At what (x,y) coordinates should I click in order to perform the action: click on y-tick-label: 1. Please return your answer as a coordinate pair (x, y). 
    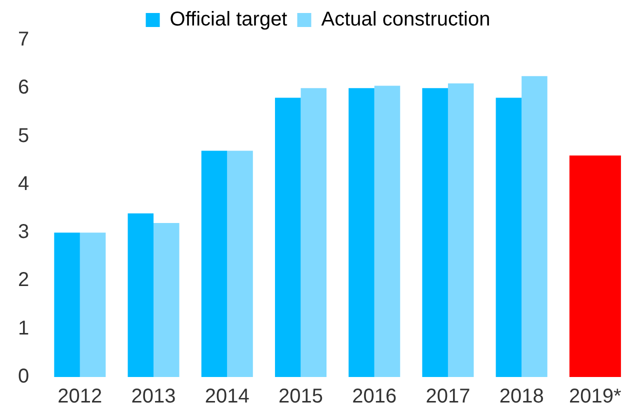
    Looking at the image, I should click on (24, 328).